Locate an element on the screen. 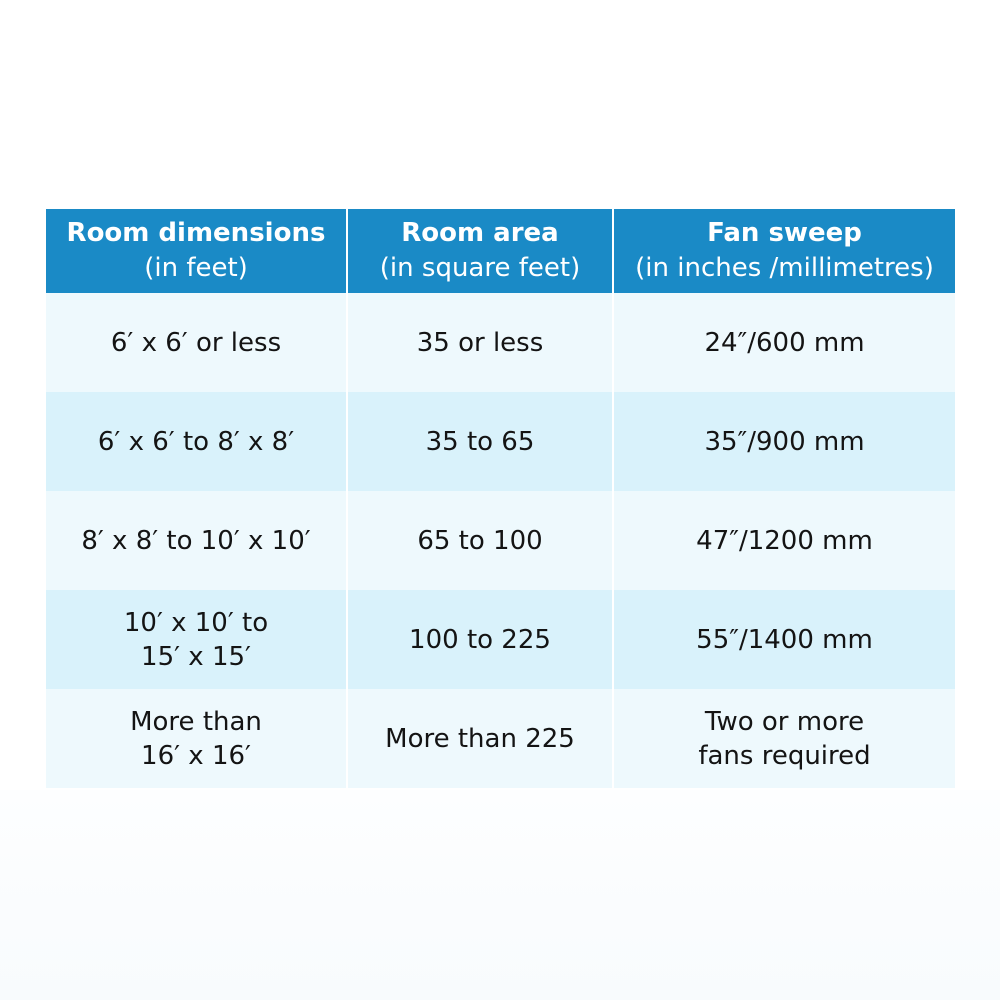 Image resolution: width=1000 pixels, height=1000 pixels. table-cell: 6′ x 6′ or less is located at coordinates (197, 342).